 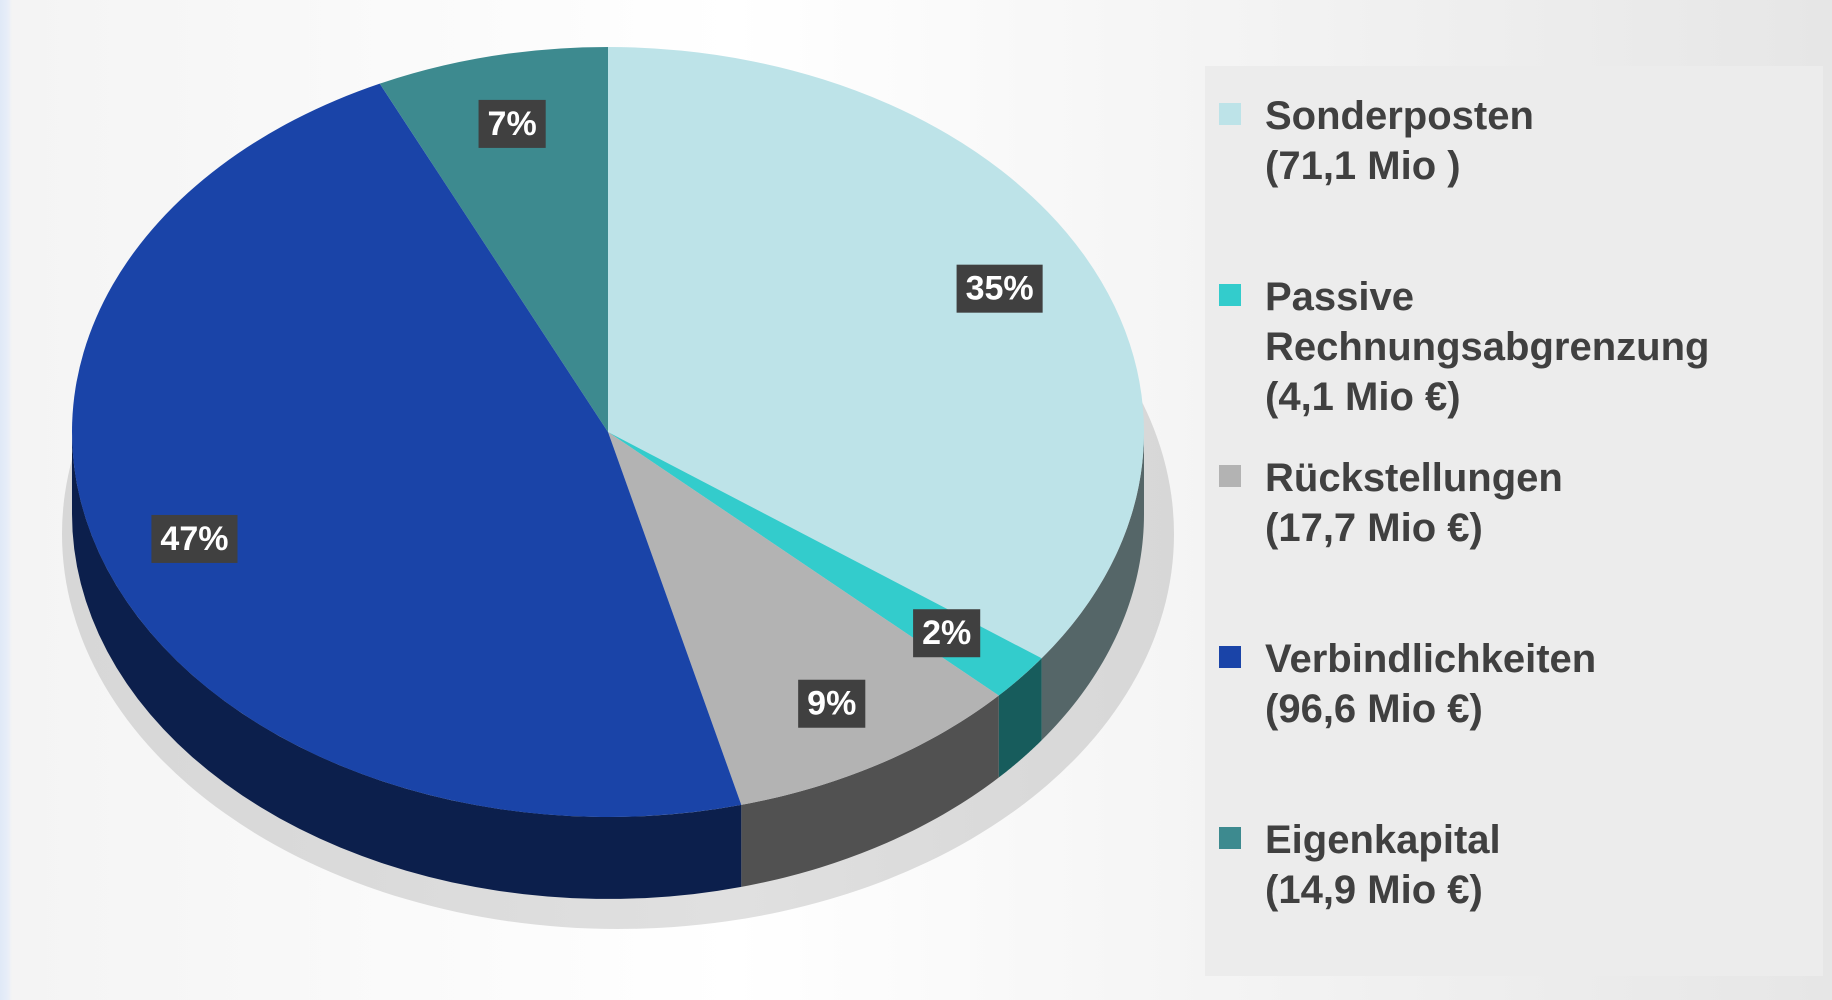 What do you see at coordinates (1383, 865) in the screenshot?
I see `legend-label: Eigenkapital (14,9 Mio €)` at bounding box center [1383, 865].